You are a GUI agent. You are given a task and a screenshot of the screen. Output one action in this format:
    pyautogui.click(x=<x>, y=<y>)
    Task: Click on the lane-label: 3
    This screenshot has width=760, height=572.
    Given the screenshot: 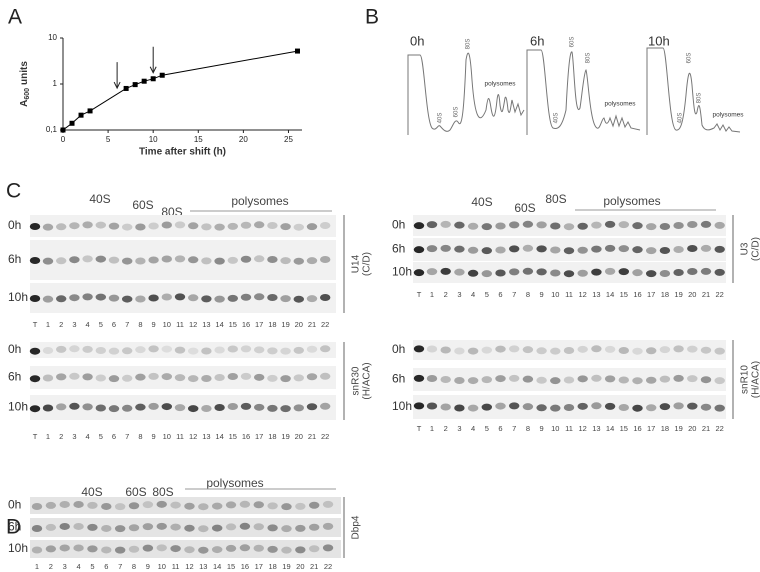 What is the action you would take?
    pyautogui.click(x=459, y=294)
    